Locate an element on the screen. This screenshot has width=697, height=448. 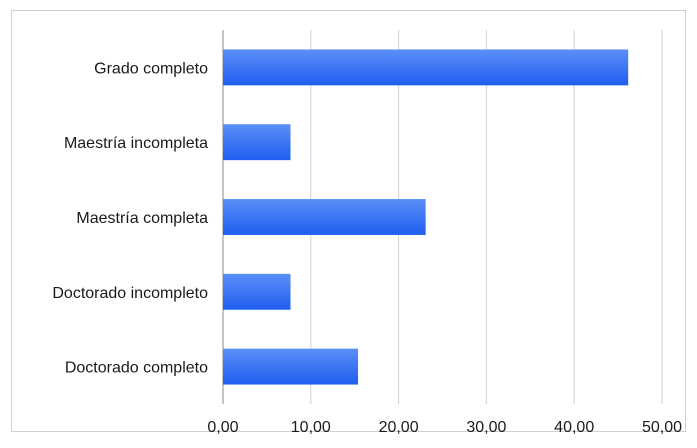
ticks-layer: 0,00 10,00 20,00 30,00 40,00 50,00 is located at coordinates (444, 427).